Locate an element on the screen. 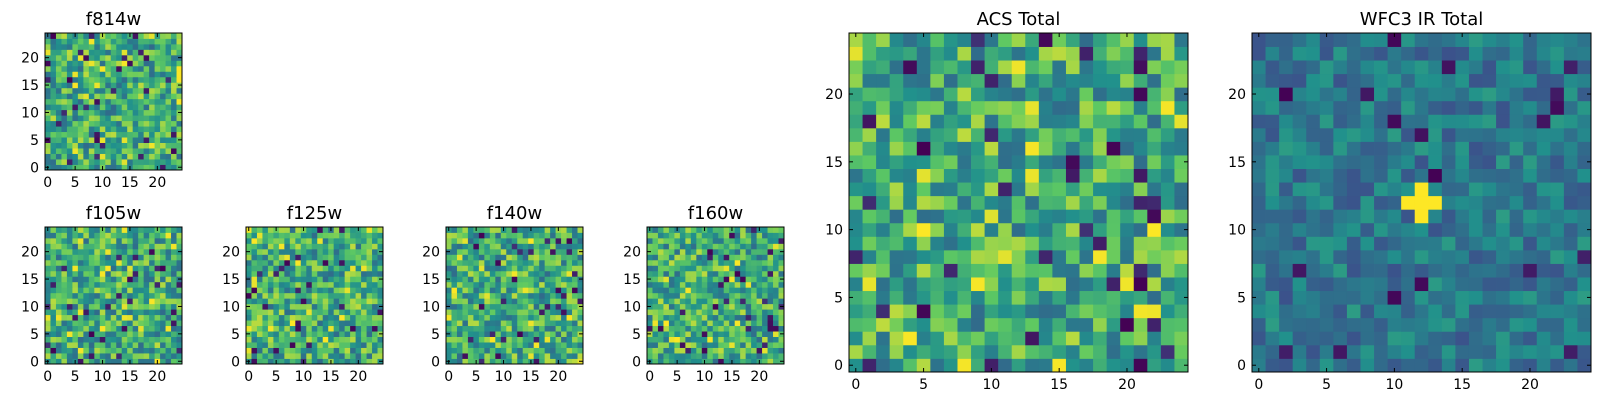 Image resolution: width=1600 pixels, height=400 pixels. y-tick-label: 0 is located at coordinates (838, 366).